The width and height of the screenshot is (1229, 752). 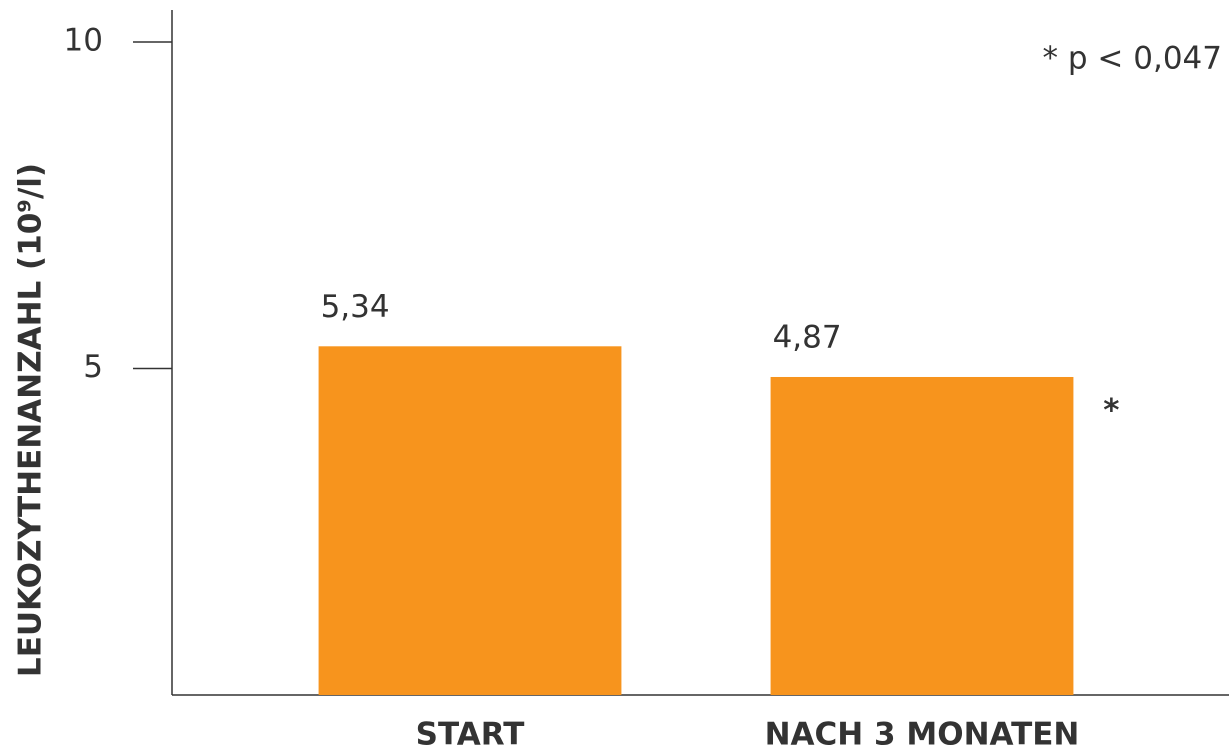 I want to click on significance-note: * p < 0,047, so click(x=1132, y=59).